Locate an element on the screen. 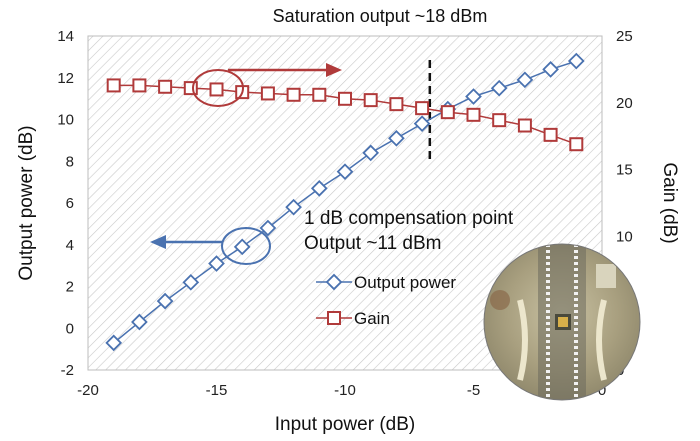 Image resolution: width=700 pixels, height=441 pixels. output-axis-arrowhead is located at coordinates (158, 242).